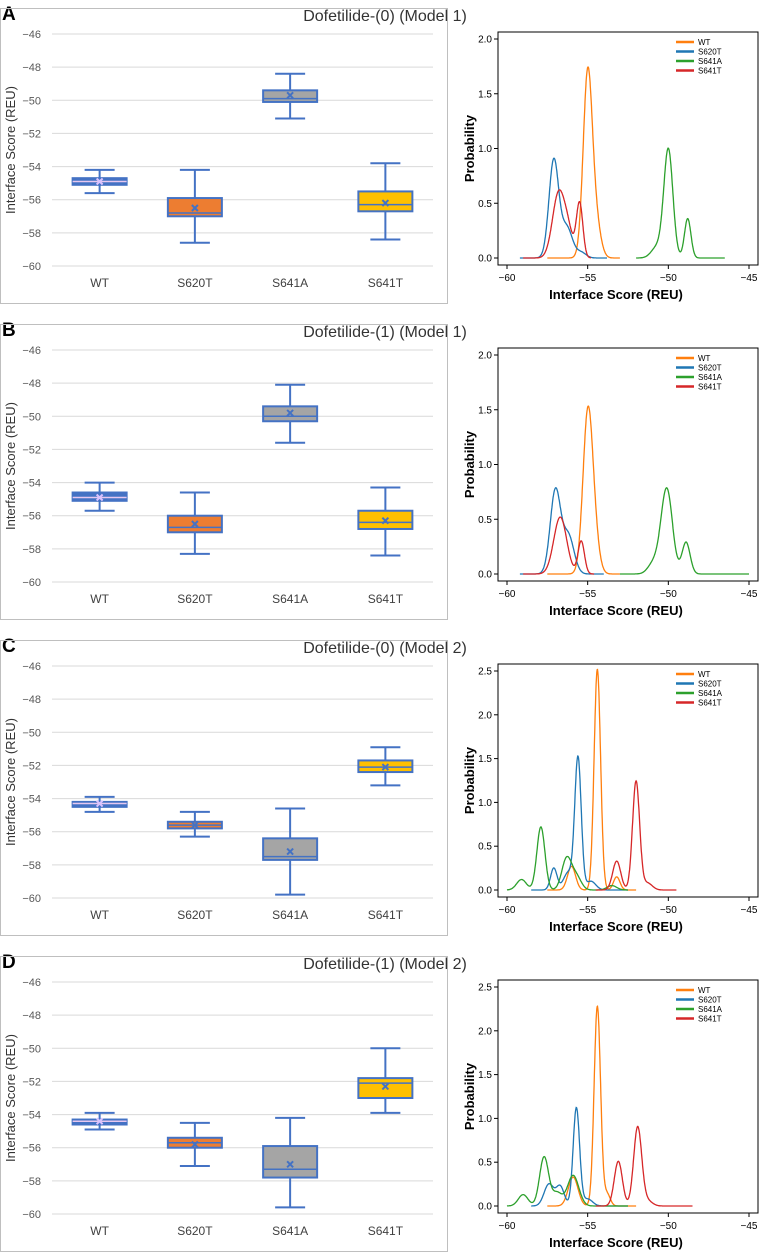  What do you see at coordinates (485, 575) in the screenshot?
I see `y-tick-label: 0.0` at bounding box center [485, 575].